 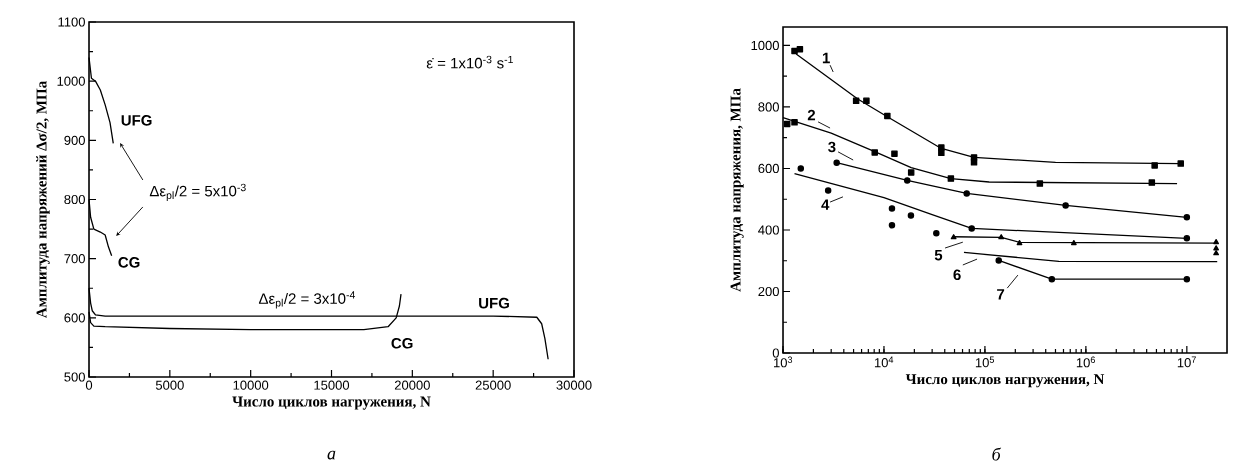 I want to click on x-tick-label: 5000, so click(x=169, y=385).